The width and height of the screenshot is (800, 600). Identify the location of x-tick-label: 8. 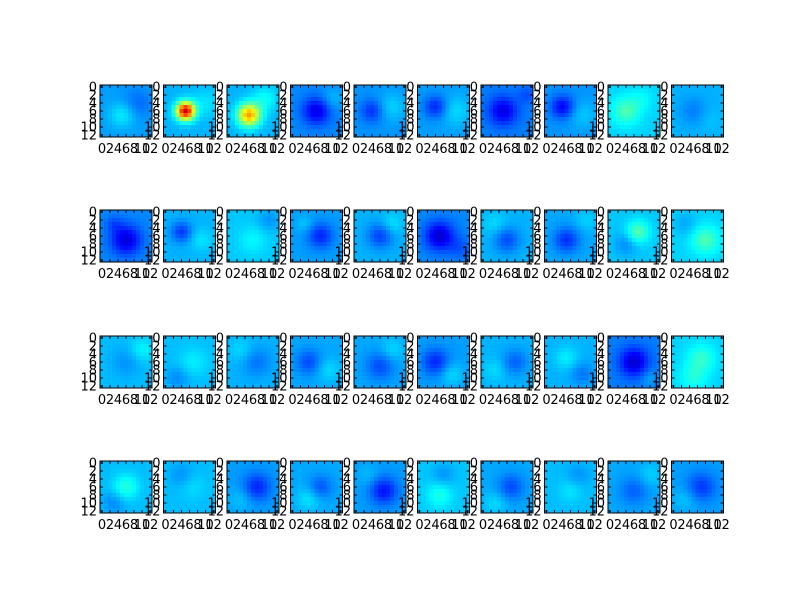
(388, 274).